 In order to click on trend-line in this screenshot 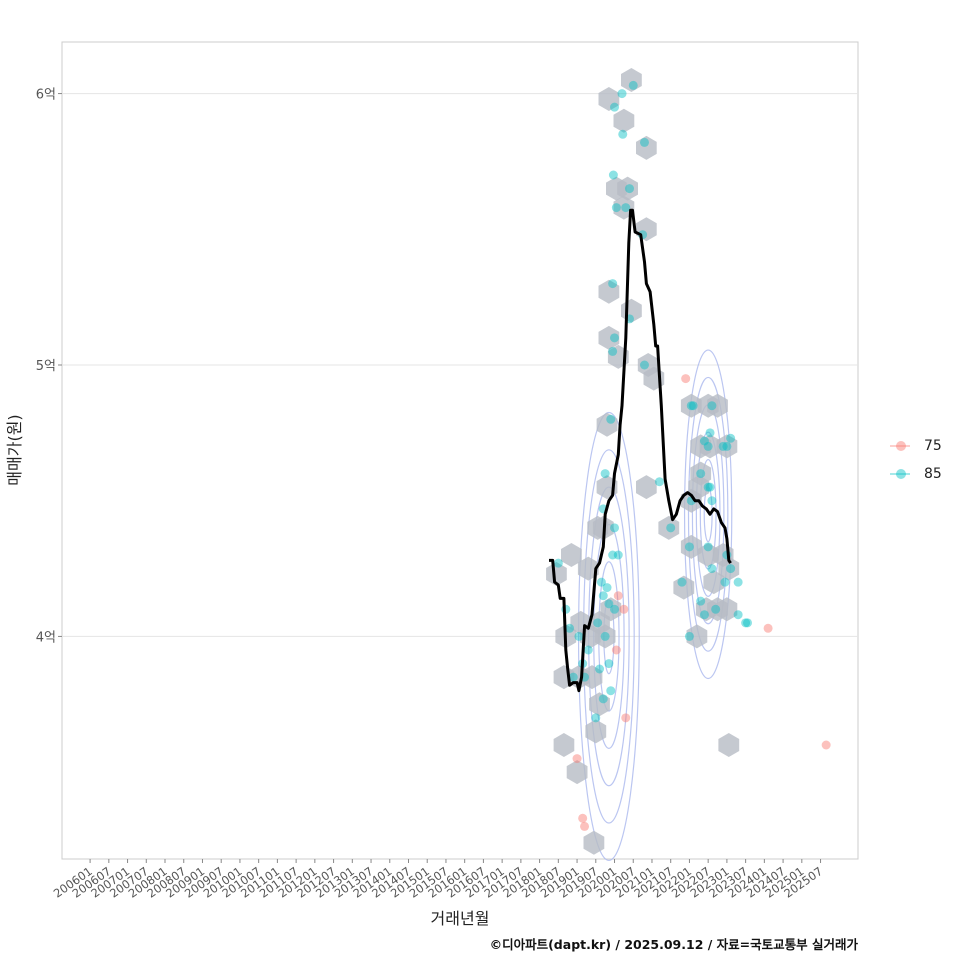, I will do `click(640, 450)`.